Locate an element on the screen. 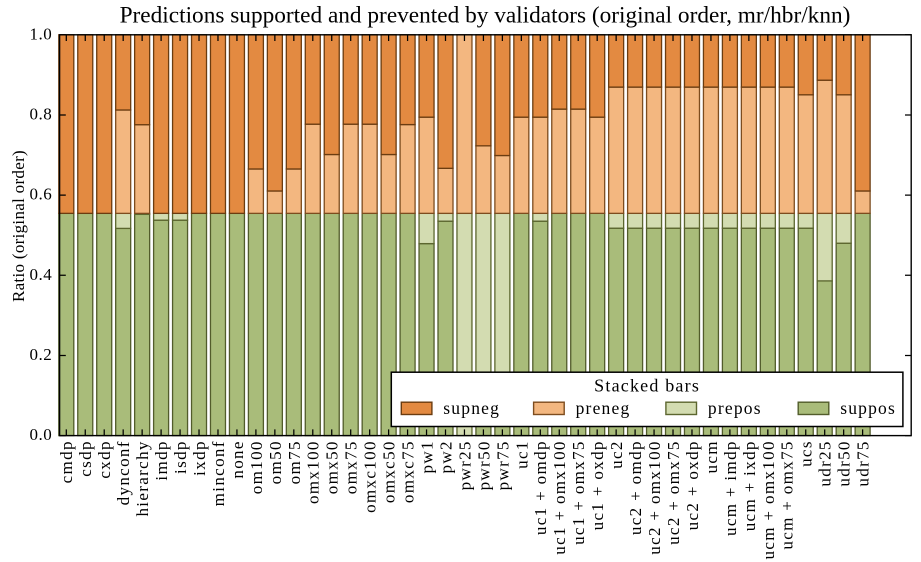  svg-text: pw2 is located at coordinates (445, 456).